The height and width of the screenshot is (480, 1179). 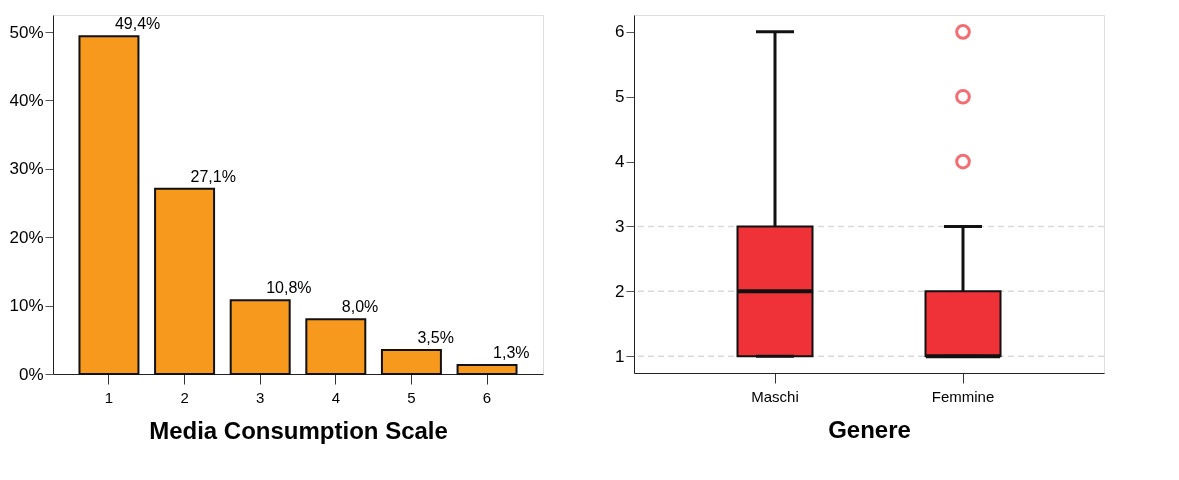 I want to click on x-tick-label: 2, so click(x=184, y=397).